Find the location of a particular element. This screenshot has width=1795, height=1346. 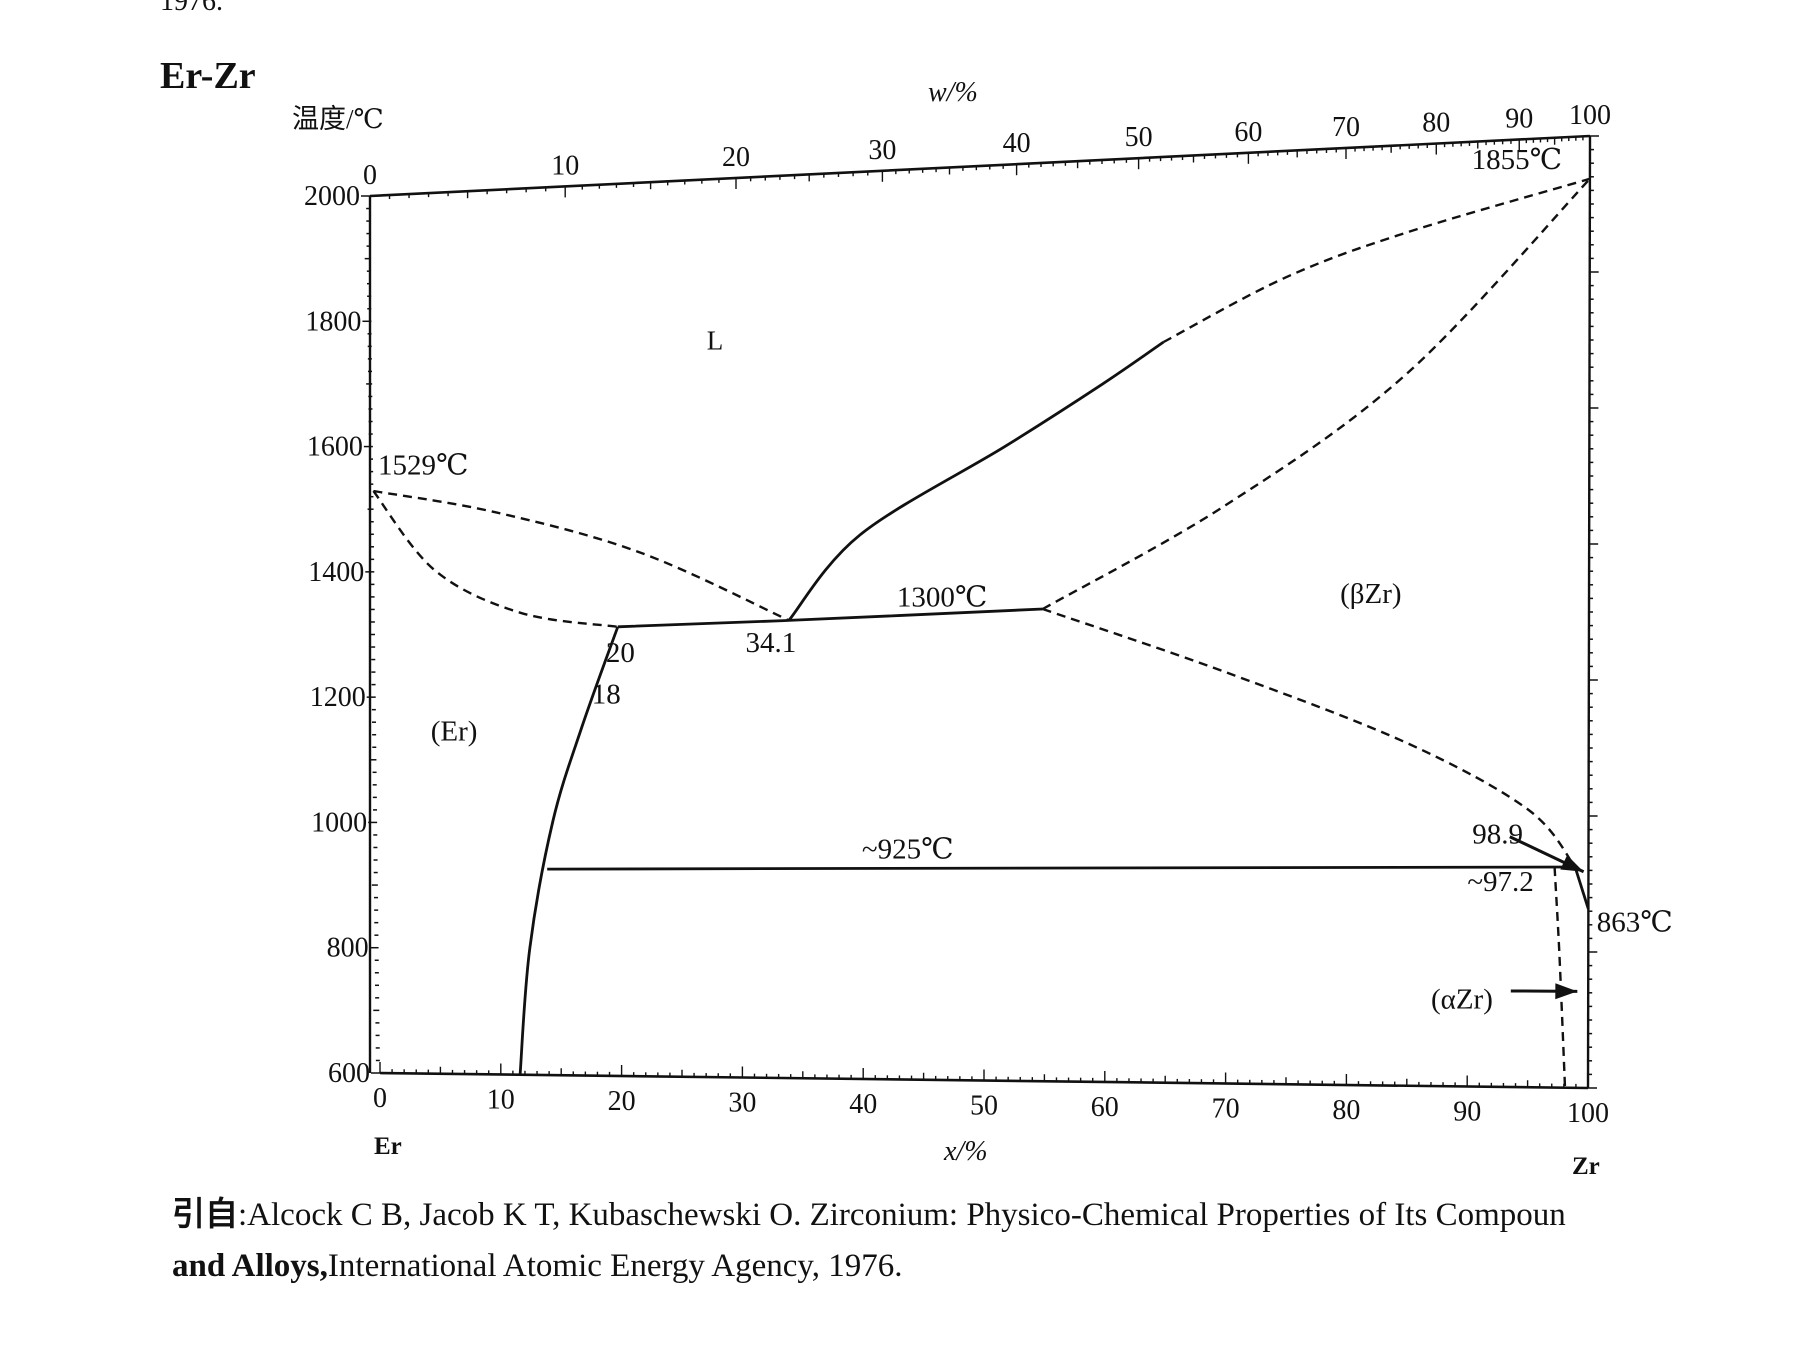

phase-annotation: 1300℃ is located at coordinates (942, 598).